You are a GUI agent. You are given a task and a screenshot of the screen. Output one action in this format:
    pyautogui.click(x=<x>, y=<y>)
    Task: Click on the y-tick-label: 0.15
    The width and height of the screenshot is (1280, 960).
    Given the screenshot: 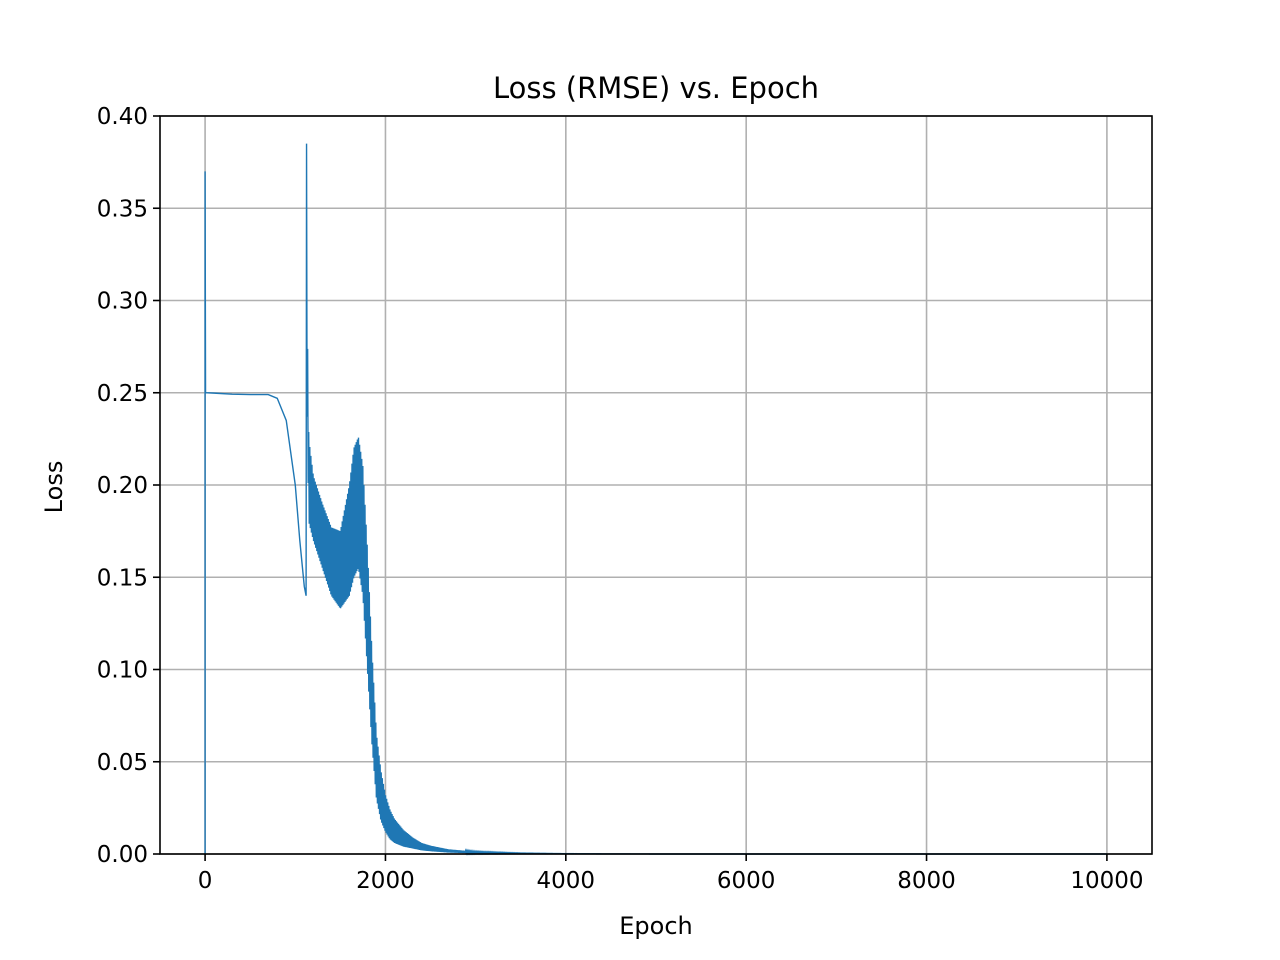 What is the action you would take?
    pyautogui.click(x=122, y=578)
    